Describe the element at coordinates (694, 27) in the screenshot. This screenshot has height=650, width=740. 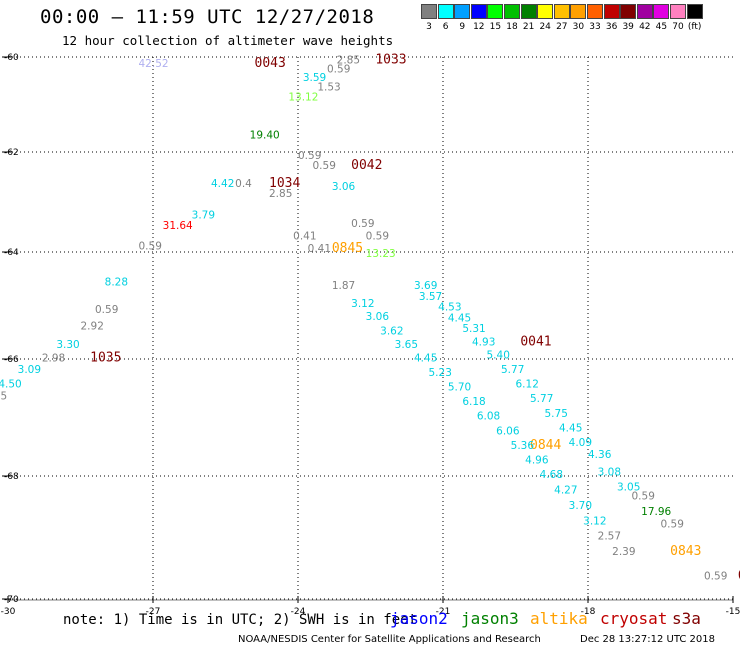
I see `scale-label: (ft)` at that location.